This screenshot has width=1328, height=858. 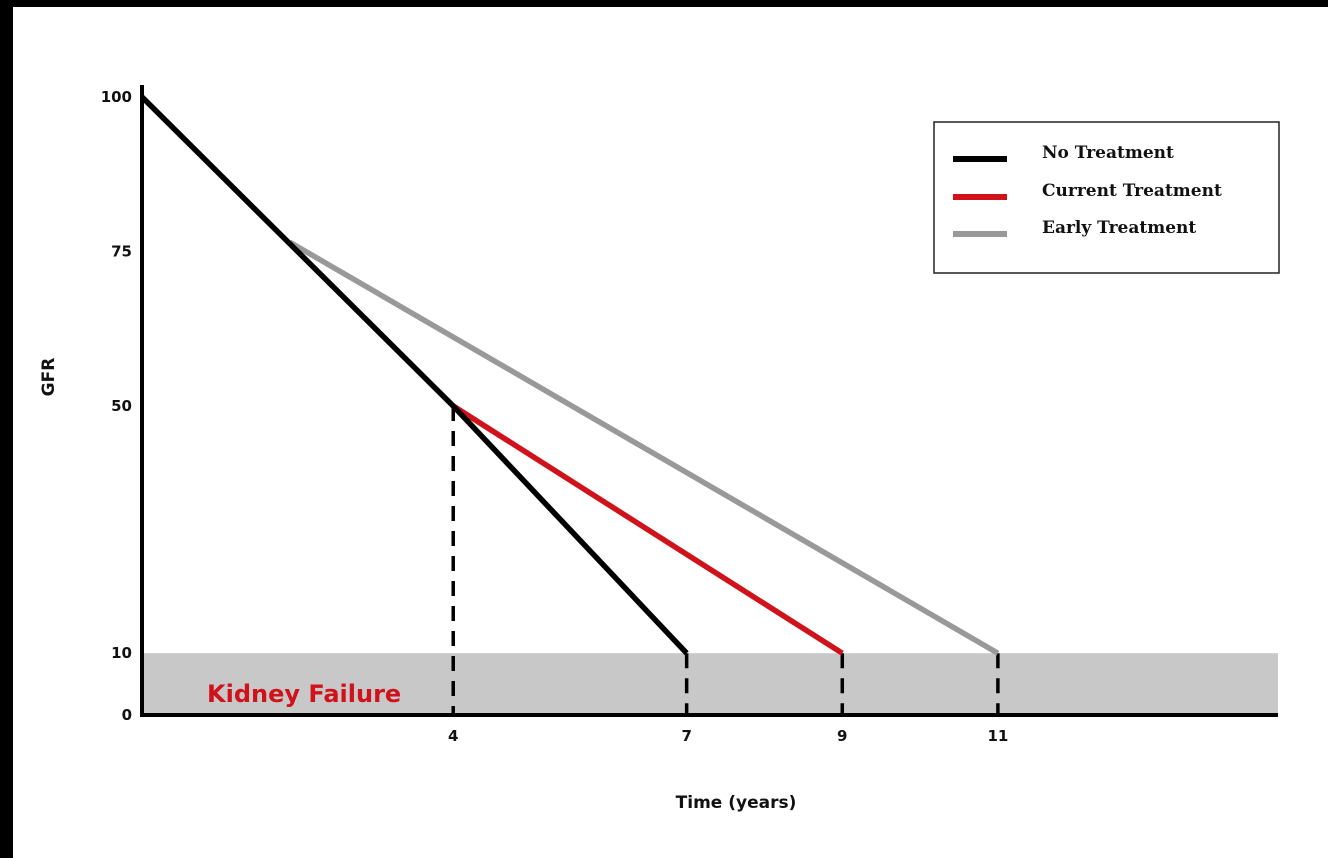 I want to click on y-tick-label: 75, so click(x=121, y=252).